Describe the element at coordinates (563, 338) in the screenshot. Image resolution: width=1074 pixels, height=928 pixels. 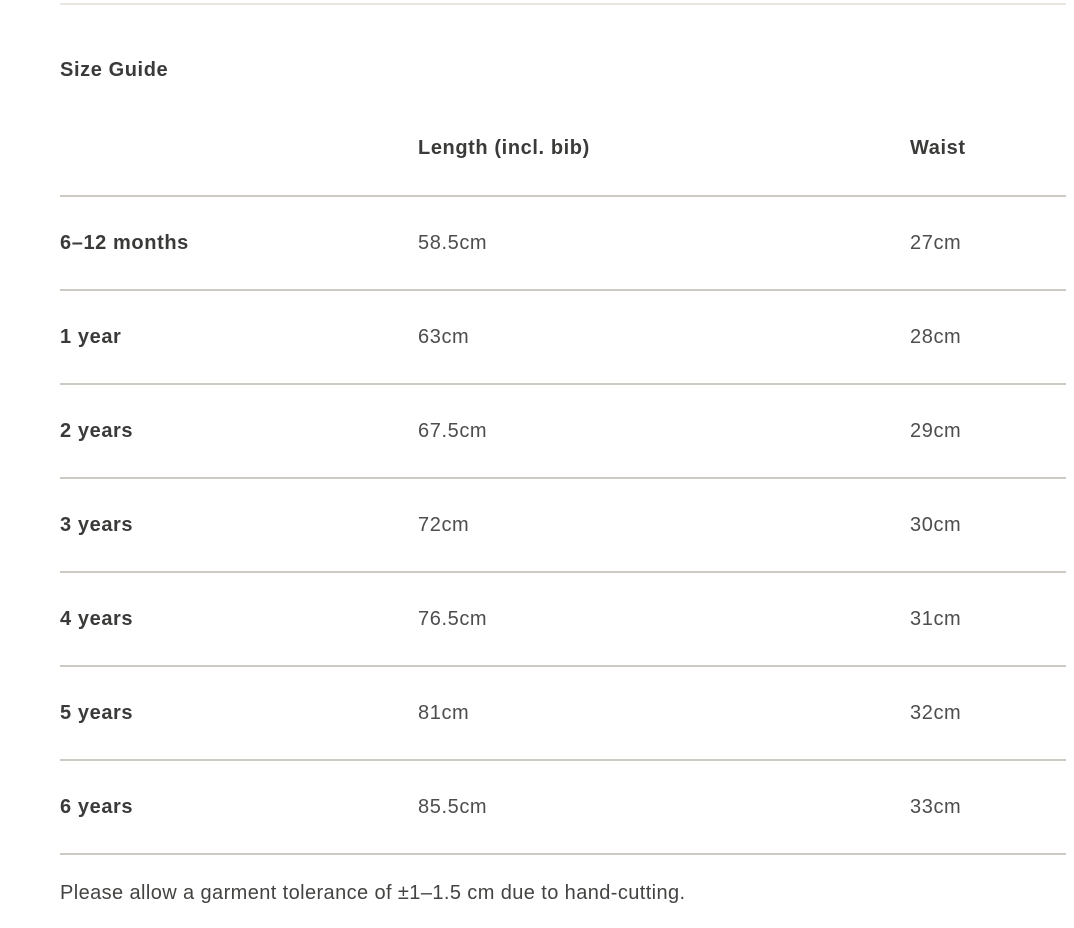
I see `table-row: 1 year 63cm 28cm` at that location.